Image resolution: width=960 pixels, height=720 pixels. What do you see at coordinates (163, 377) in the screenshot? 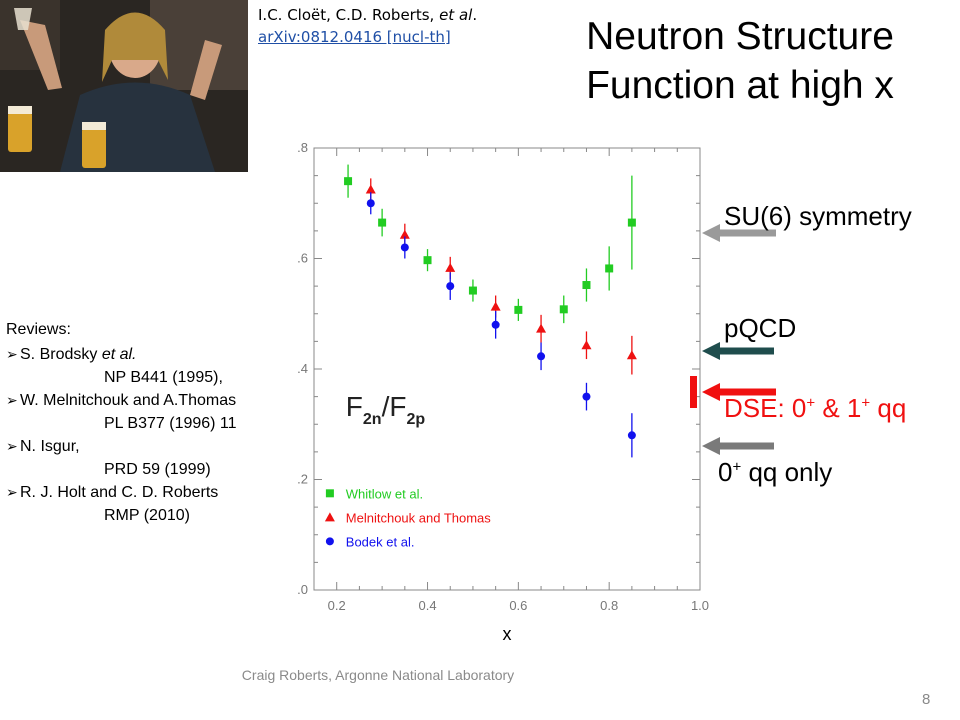
I see `review-reference: NP B441 (1995),` at bounding box center [163, 377].